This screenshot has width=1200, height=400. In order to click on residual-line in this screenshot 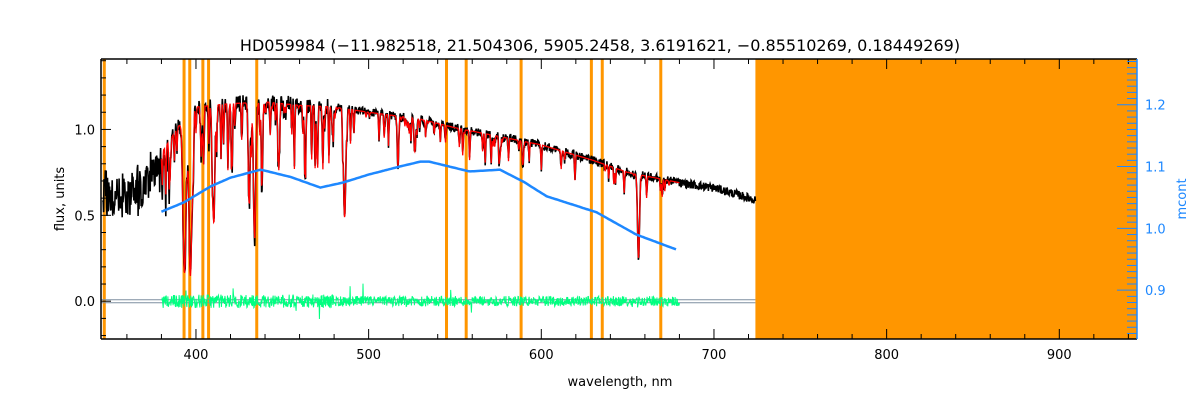, I will do `click(420, 301)`.